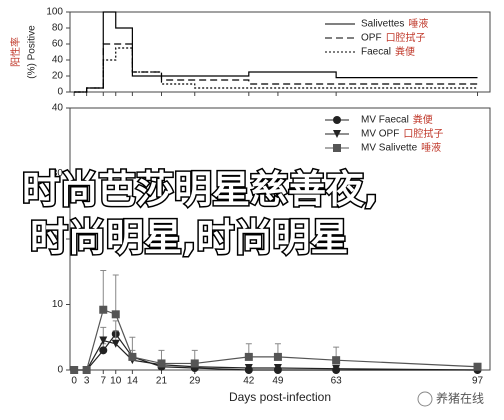 This screenshot has height=420, width=504. What do you see at coordinates (337, 381) in the screenshot?
I see `x-tick-label: 63` at bounding box center [337, 381].